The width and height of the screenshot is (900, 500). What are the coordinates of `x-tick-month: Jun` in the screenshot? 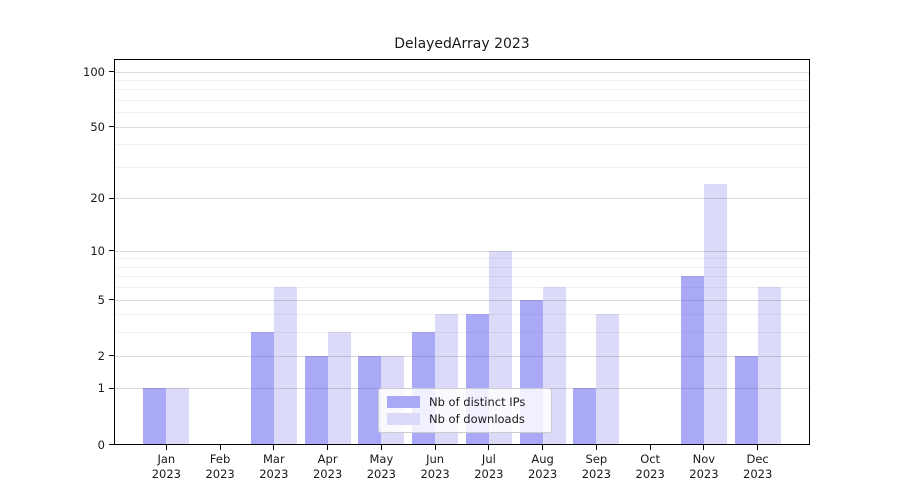 It's located at (435, 459).